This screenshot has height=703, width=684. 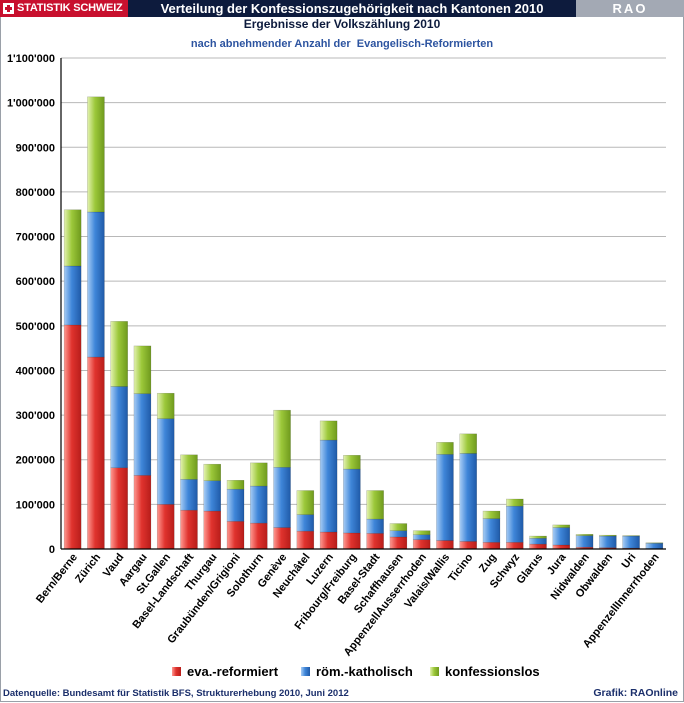 What do you see at coordinates (35, 148) in the screenshot?
I see `y-tick-label: 900'000` at bounding box center [35, 148].